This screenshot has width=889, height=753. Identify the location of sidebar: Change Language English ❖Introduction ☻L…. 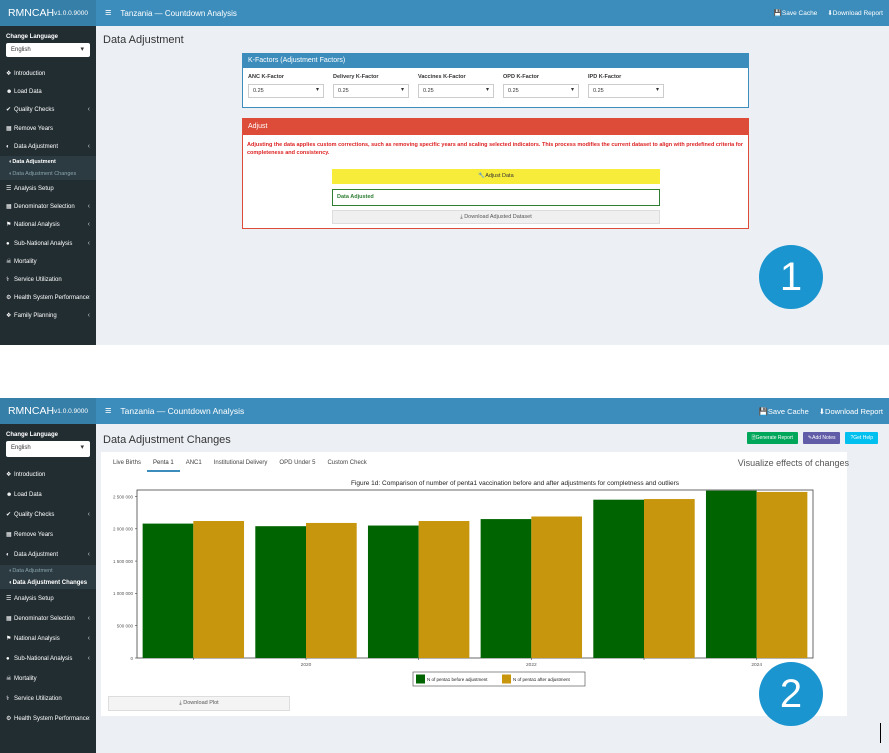
(48, 185).